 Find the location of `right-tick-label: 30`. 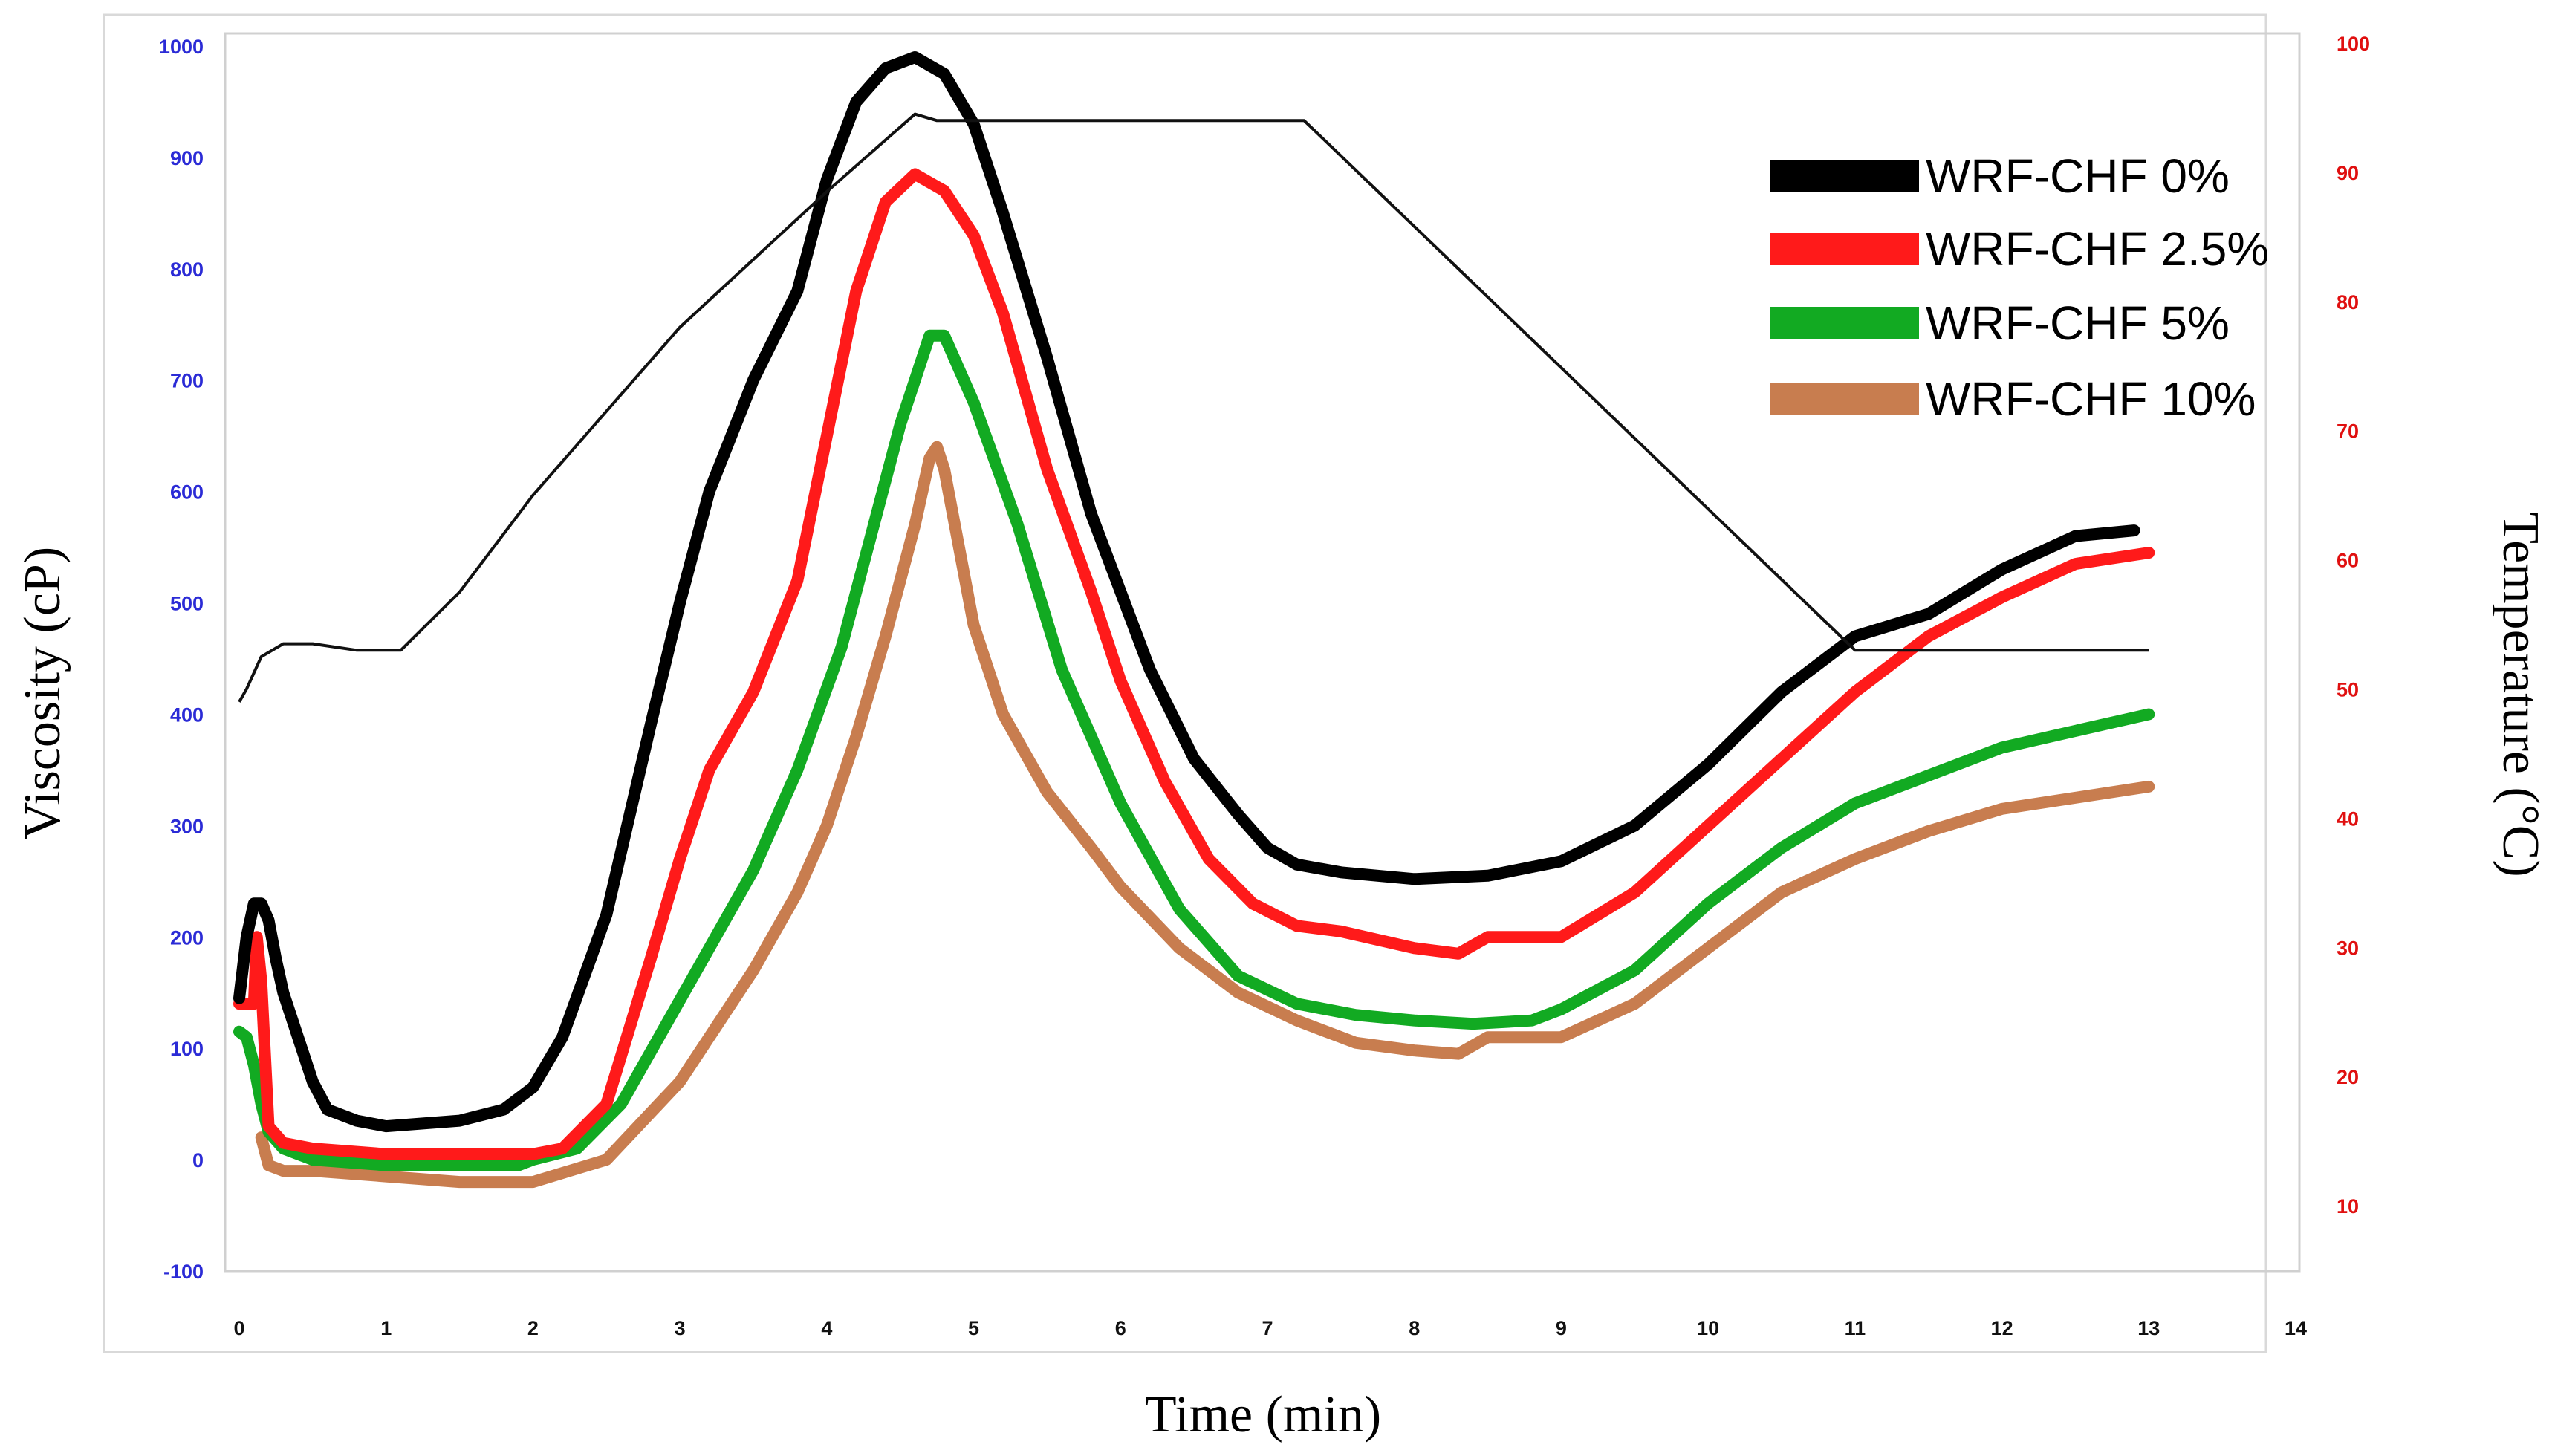

right-tick-label: 30 is located at coordinates (2348, 948).